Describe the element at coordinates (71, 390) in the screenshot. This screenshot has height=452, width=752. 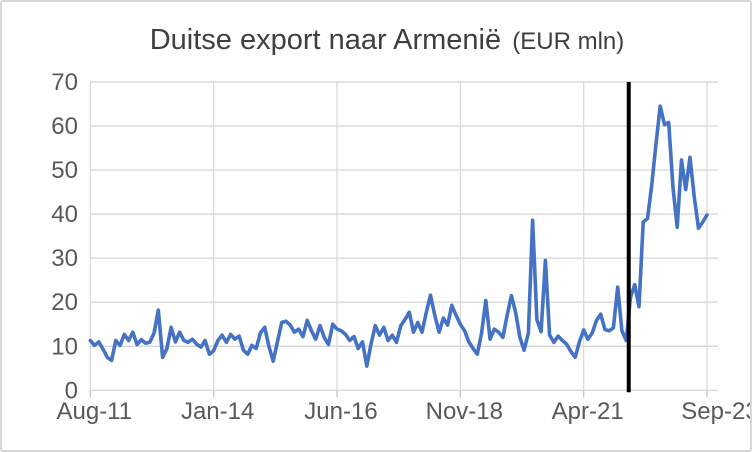
I see `y-axis-tick-label: 0` at that location.